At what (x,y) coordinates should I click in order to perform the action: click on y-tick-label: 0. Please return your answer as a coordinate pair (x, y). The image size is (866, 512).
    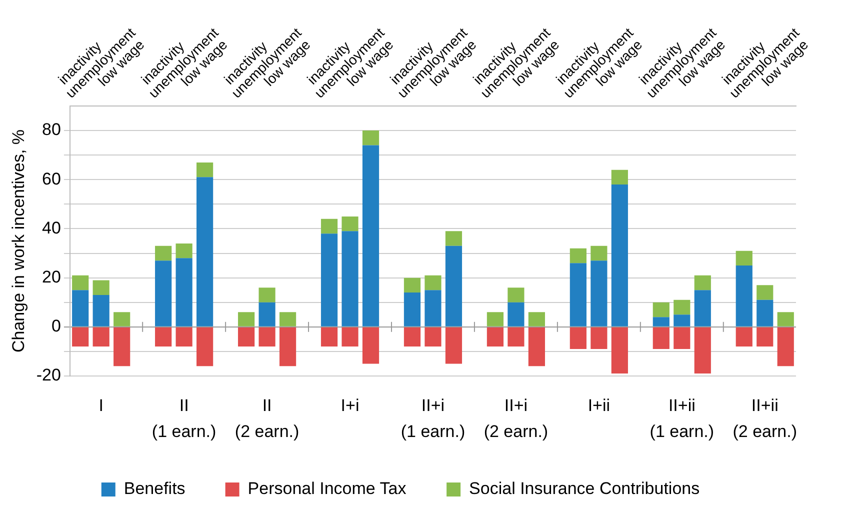
    Looking at the image, I should click on (56, 326).